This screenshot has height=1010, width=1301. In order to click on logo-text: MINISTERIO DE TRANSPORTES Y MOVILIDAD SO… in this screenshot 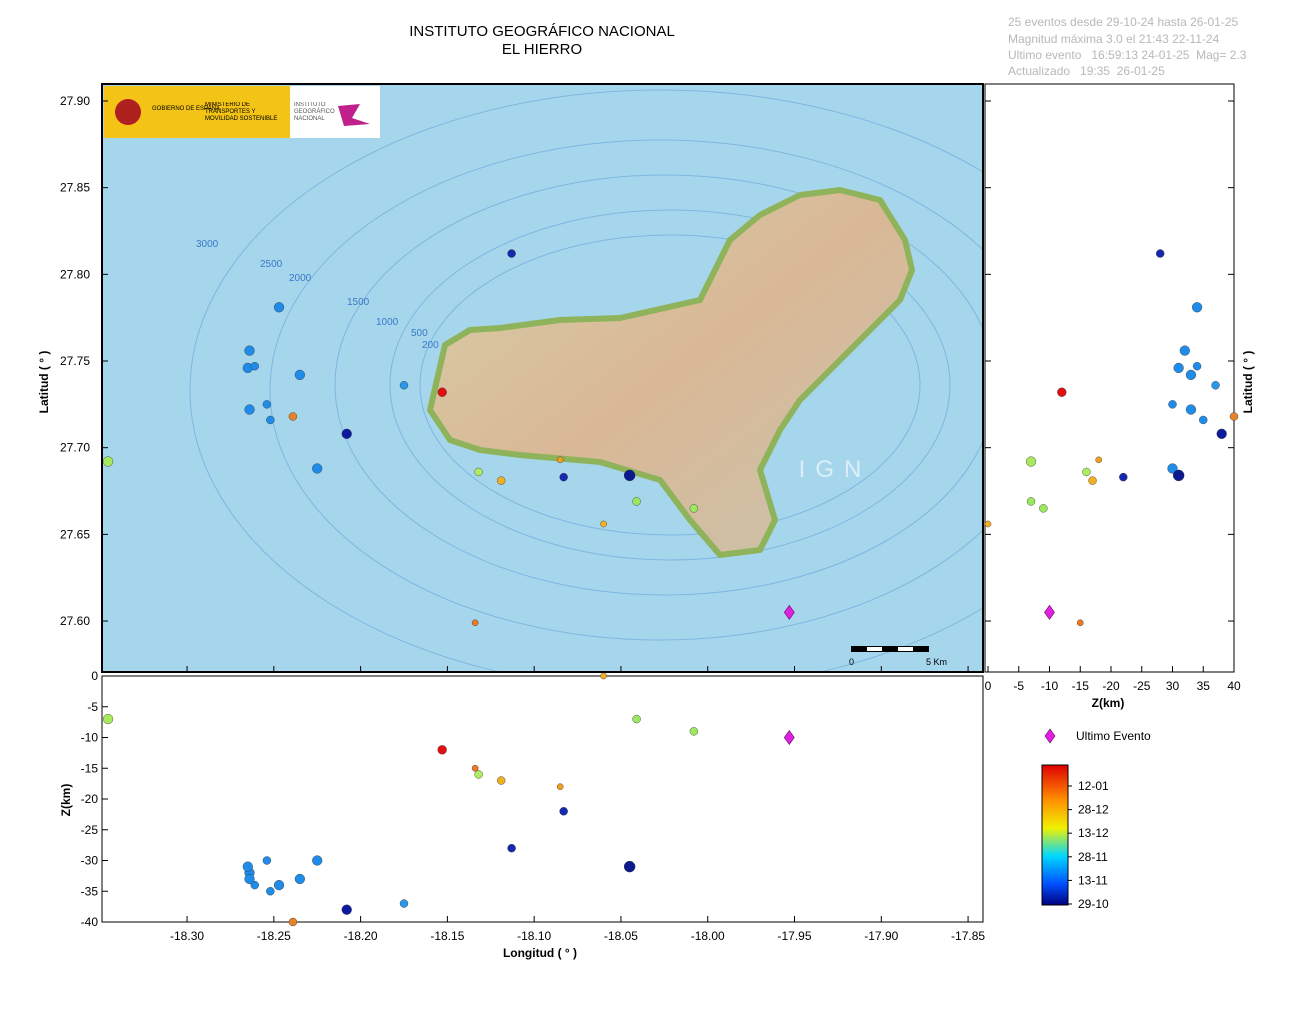, I will do `click(241, 112)`.